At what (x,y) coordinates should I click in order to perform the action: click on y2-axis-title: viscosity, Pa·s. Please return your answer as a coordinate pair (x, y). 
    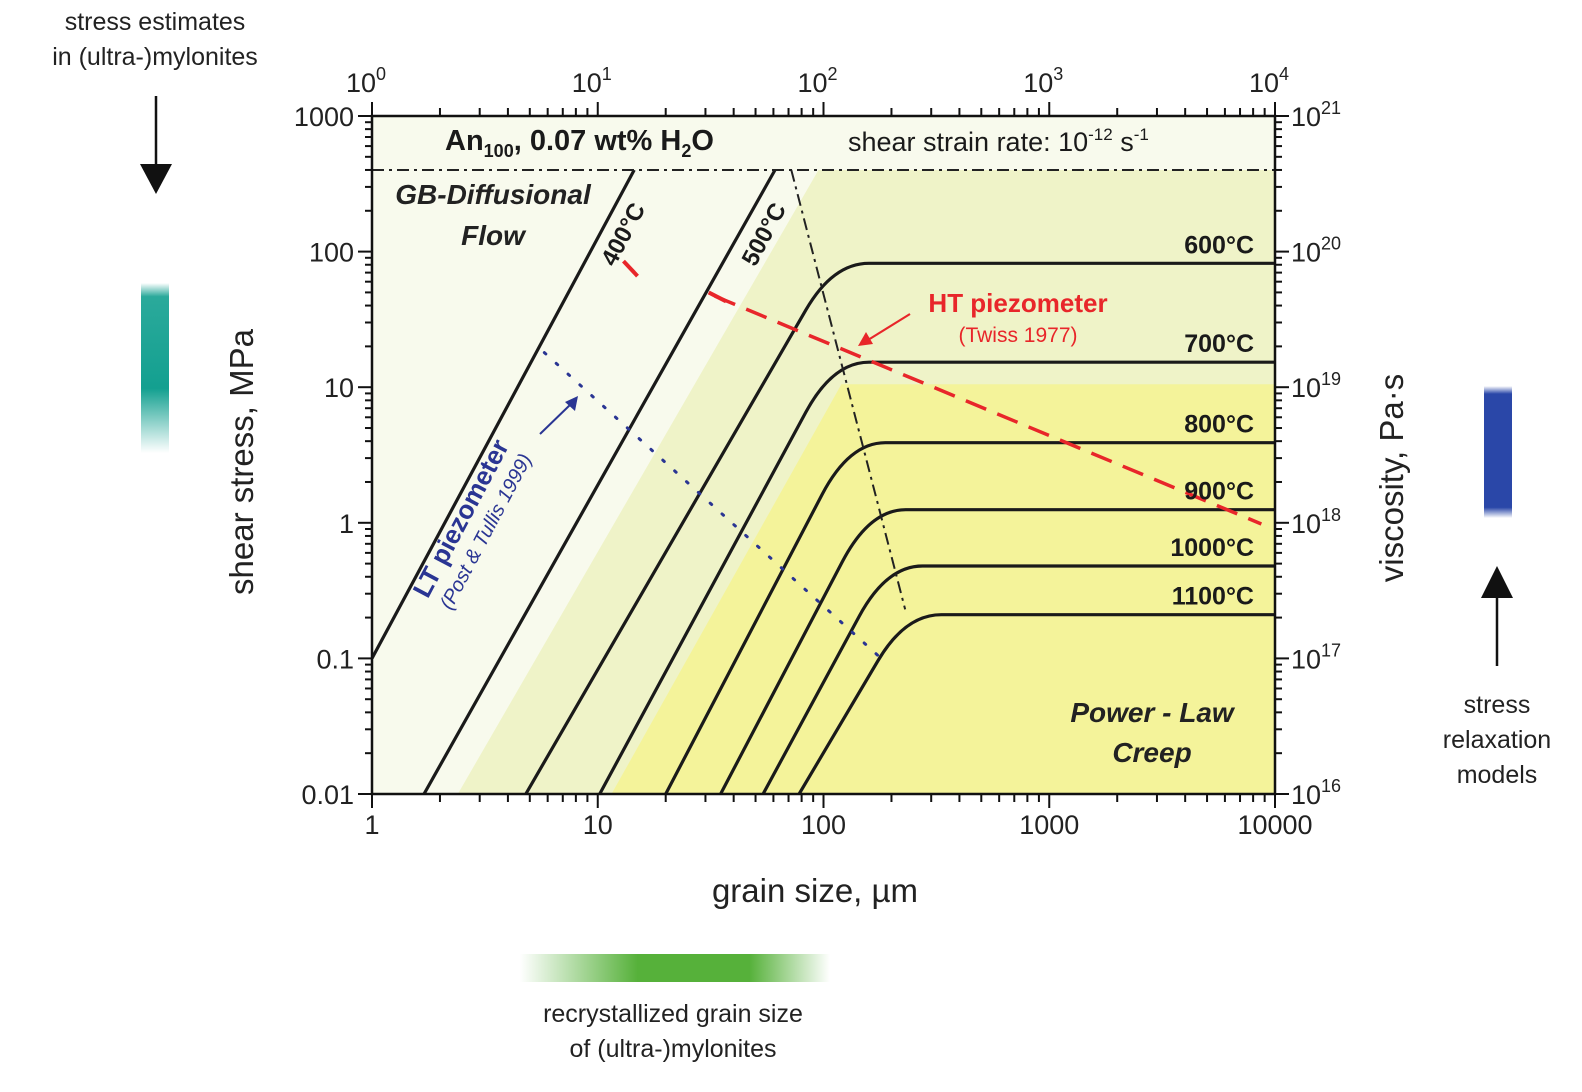
    Looking at the image, I should click on (1391, 478).